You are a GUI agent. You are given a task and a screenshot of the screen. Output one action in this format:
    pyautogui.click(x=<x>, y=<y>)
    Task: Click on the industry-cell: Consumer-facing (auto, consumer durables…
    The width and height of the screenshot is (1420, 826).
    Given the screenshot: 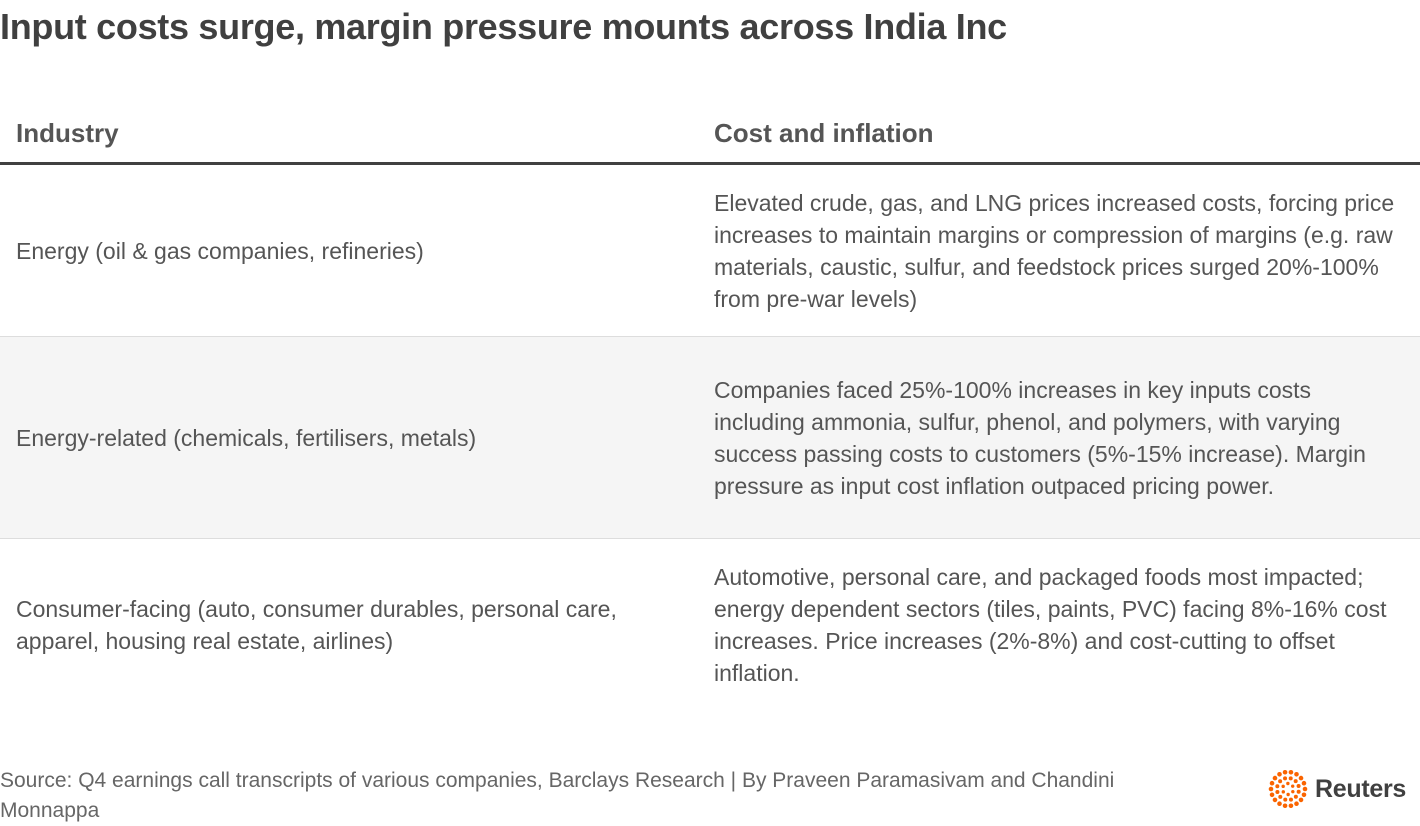 What is the action you would take?
    pyautogui.click(x=316, y=625)
    